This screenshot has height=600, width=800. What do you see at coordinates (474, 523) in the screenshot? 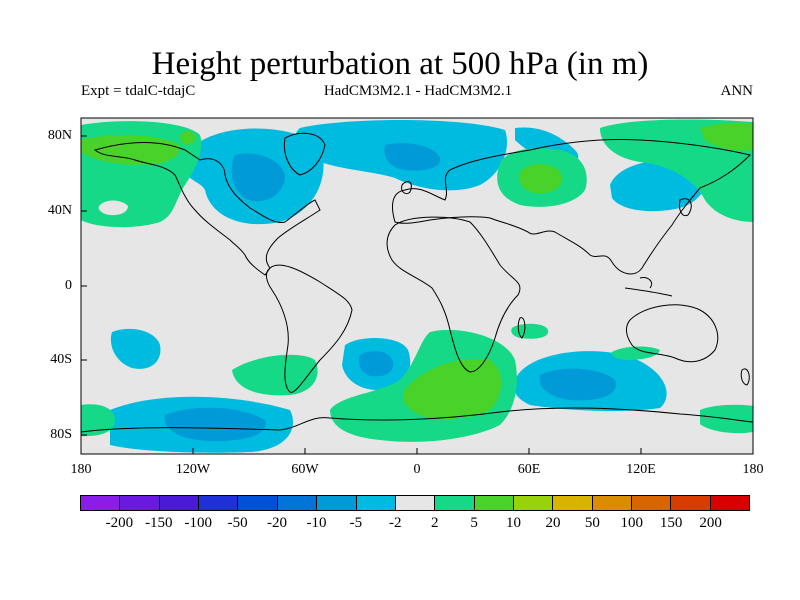
I see `colorbar-label: 5` at bounding box center [474, 523].